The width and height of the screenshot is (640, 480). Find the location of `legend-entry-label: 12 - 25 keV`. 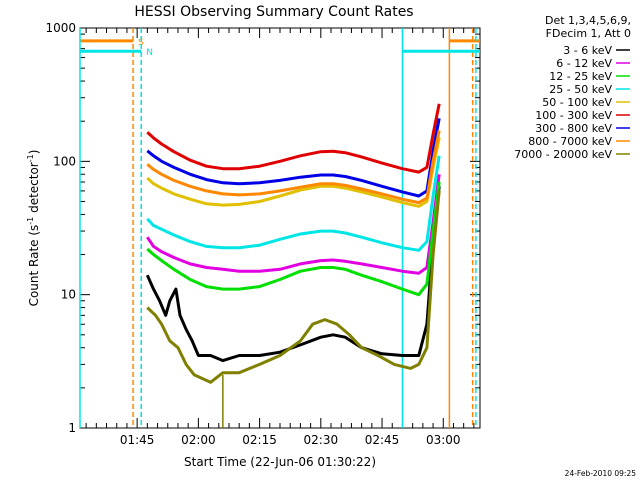

legend-entry-label: 12 - 25 keV is located at coordinates (580, 76).